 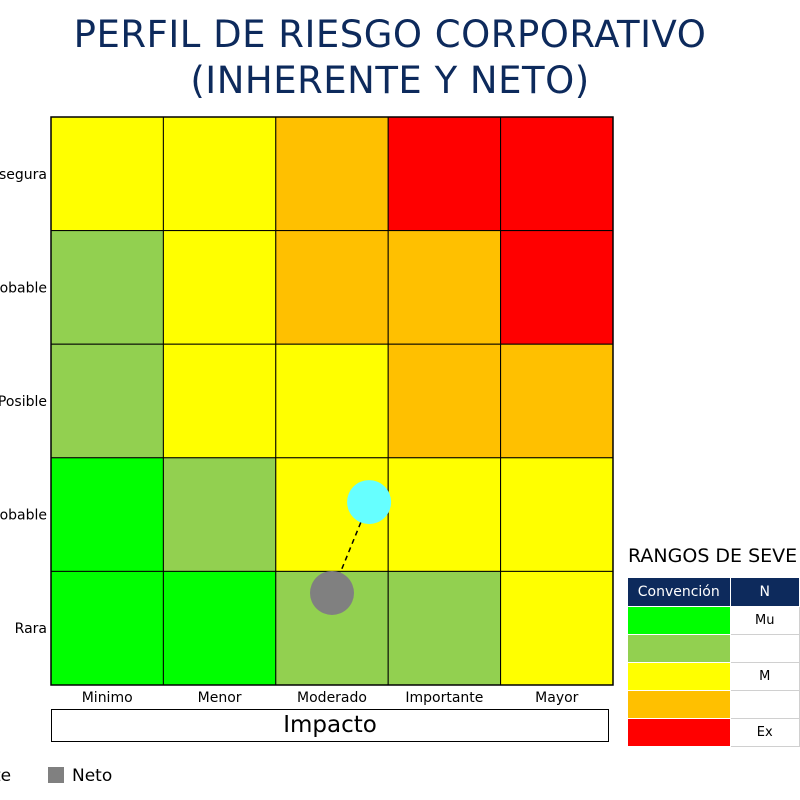 I want to click on legend-label-inherente: te, so click(x=5, y=776).